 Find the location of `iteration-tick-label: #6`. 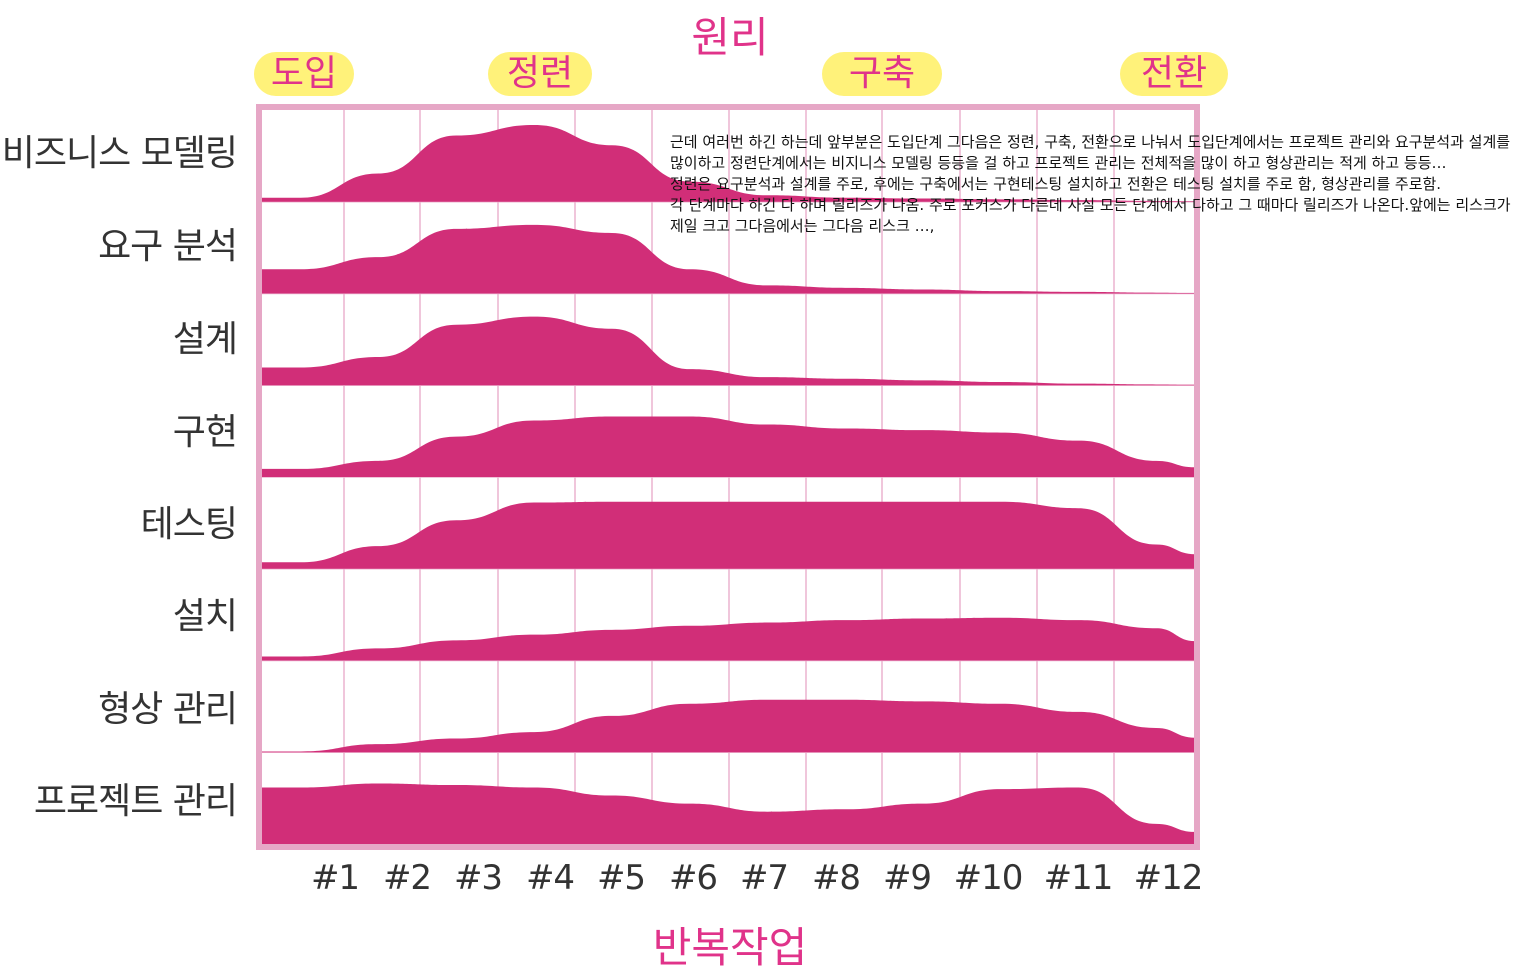

iteration-tick-label: #6 is located at coordinates (693, 878).